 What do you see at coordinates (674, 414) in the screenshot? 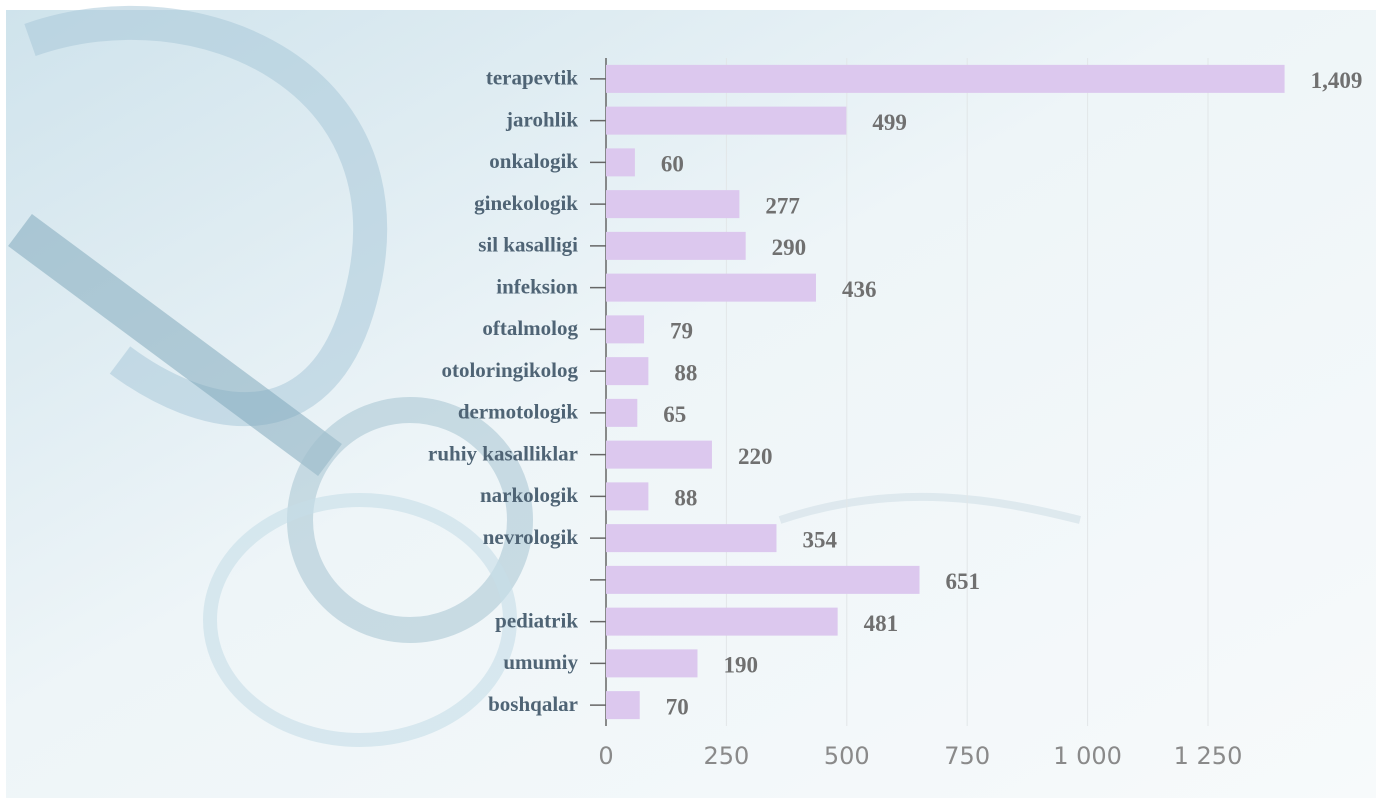
I see `value-label: 65` at bounding box center [674, 414].